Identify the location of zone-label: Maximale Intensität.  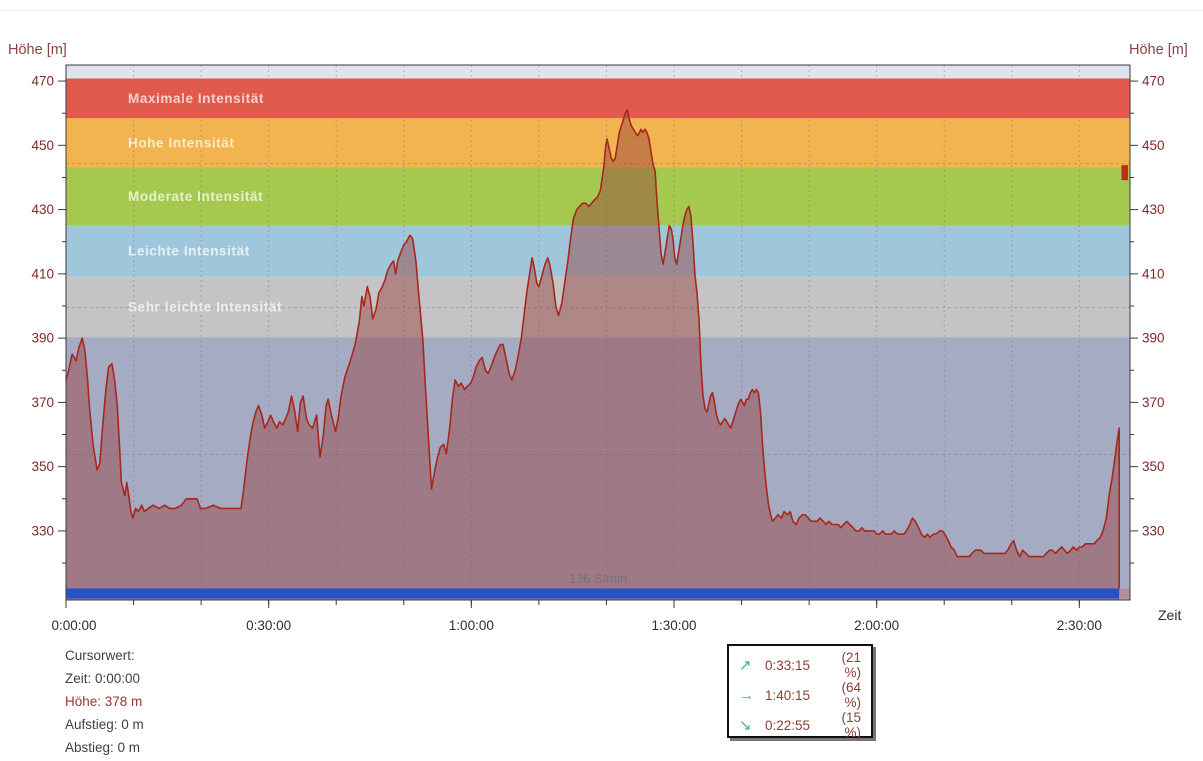
(196, 98).